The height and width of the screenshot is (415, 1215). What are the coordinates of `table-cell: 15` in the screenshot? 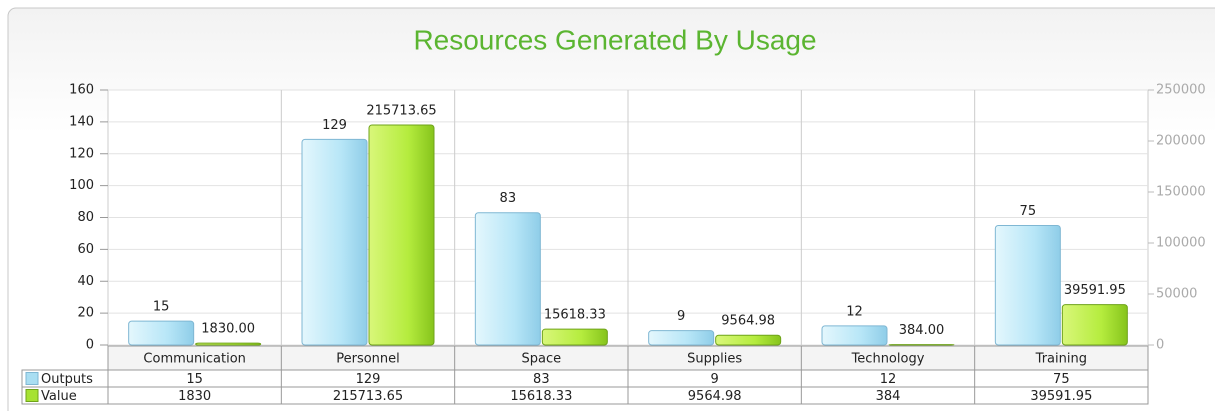 It's located at (194, 379).